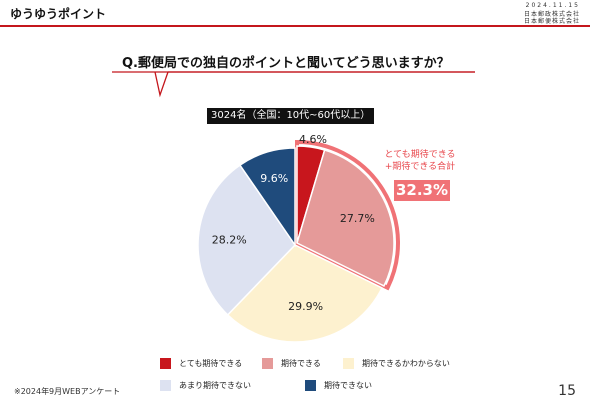  Describe the element at coordinates (551, 21) in the screenshot. I see `company-name-2: 日本郵便株式会社` at that location.